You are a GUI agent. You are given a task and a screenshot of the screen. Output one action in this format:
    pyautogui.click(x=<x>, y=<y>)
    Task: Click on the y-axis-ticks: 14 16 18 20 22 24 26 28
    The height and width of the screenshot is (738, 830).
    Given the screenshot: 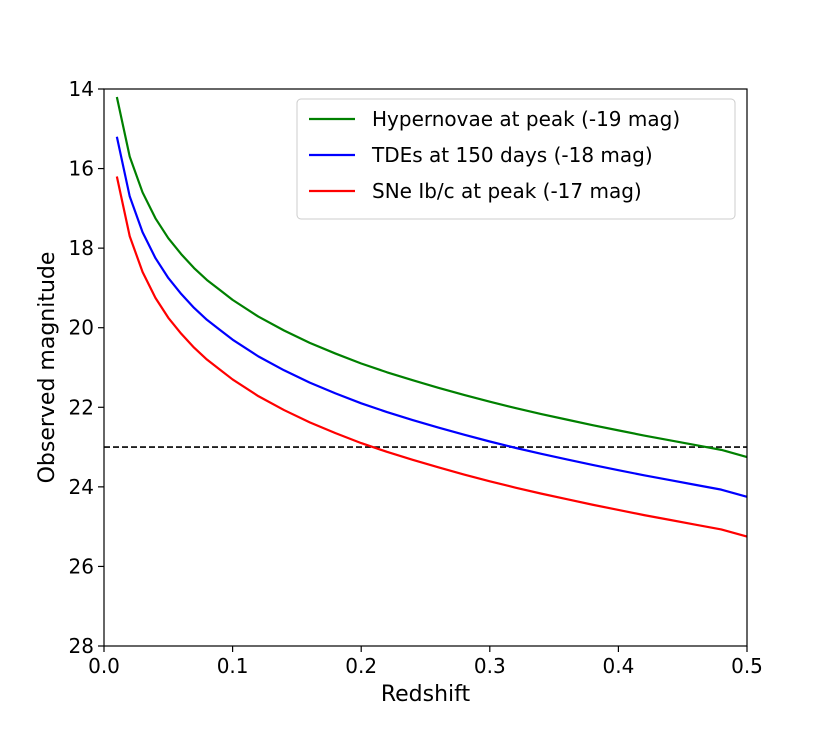 What is the action you would take?
    pyautogui.click(x=86, y=367)
    